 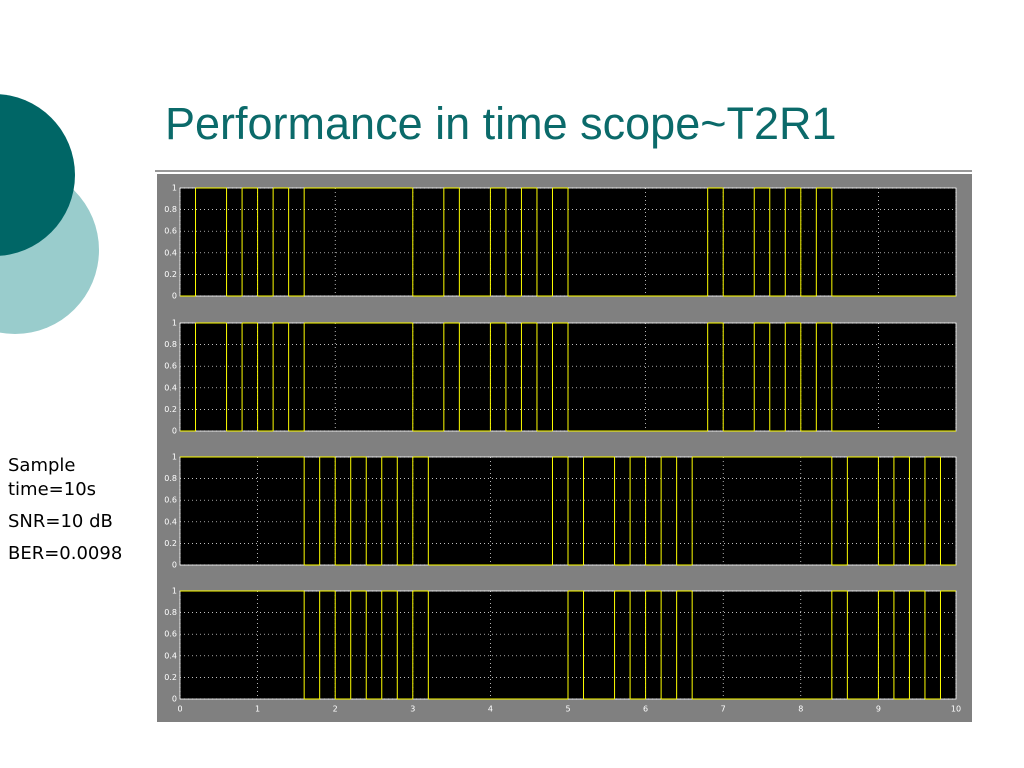 I want to click on slide-title: Performance in time scope~T2R1, so click(x=501, y=123).